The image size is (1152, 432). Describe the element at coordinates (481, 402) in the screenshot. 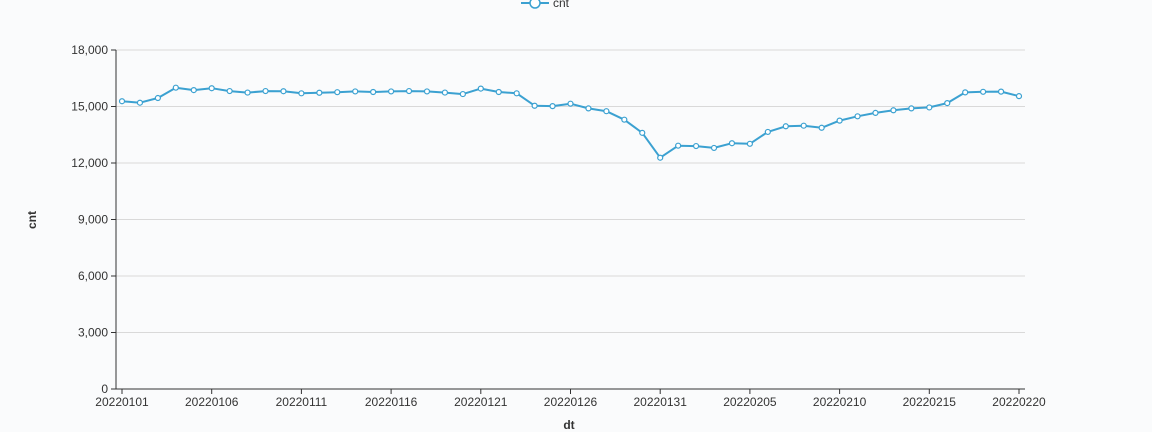

I see `x-tick-label: 20220121` at that location.